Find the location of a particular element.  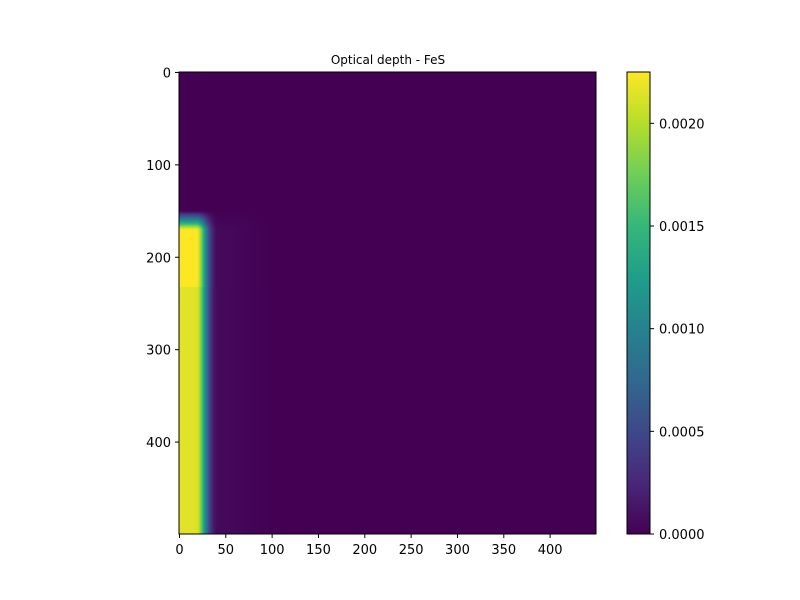

y-tick-label: 400 is located at coordinates (158, 443).